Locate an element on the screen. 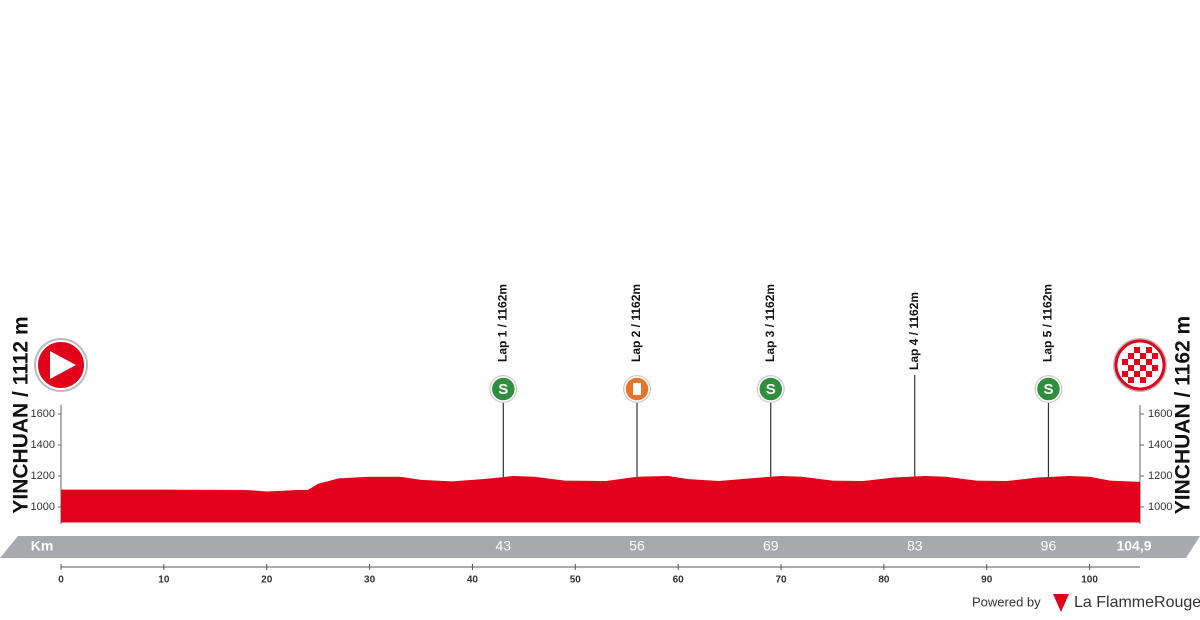  x-tick-label: 10 is located at coordinates (164, 580).